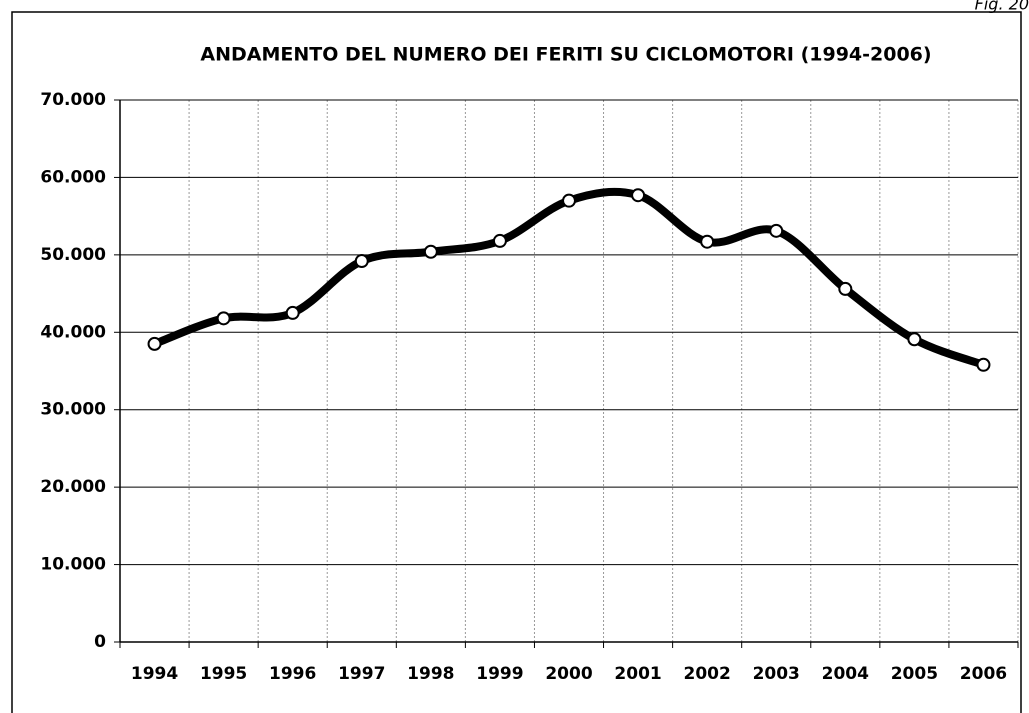 Image resolution: width=1029 pixels, height=713 pixels. Describe the element at coordinates (914, 674) in the screenshot. I see `x-tick-label: 2005` at that location.